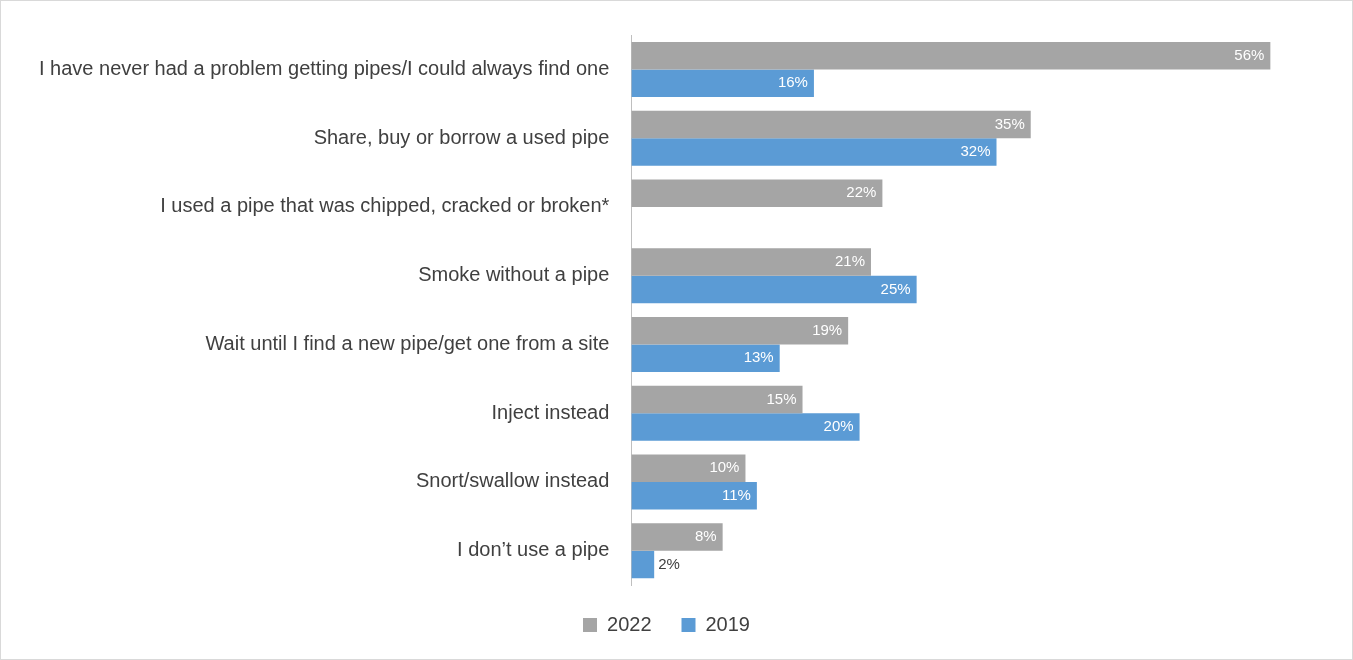  I want to click on data-label: 8%, so click(705, 536).